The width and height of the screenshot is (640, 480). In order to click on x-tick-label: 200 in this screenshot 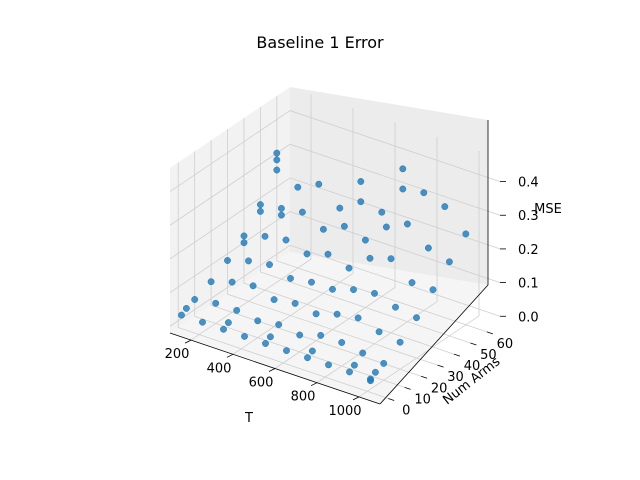, I will do `click(177, 354)`.